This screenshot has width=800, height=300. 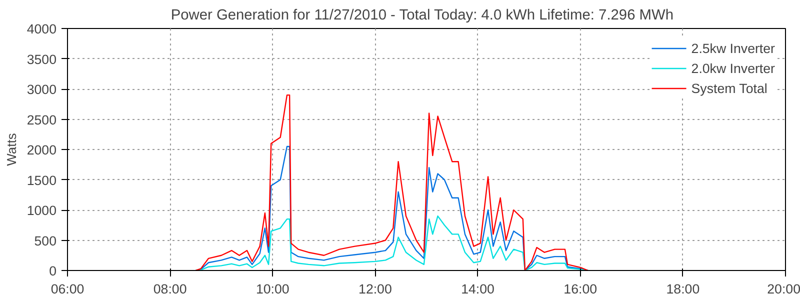 What do you see at coordinates (41, 120) in the screenshot?
I see `y-tick-label: 2500` at bounding box center [41, 120].